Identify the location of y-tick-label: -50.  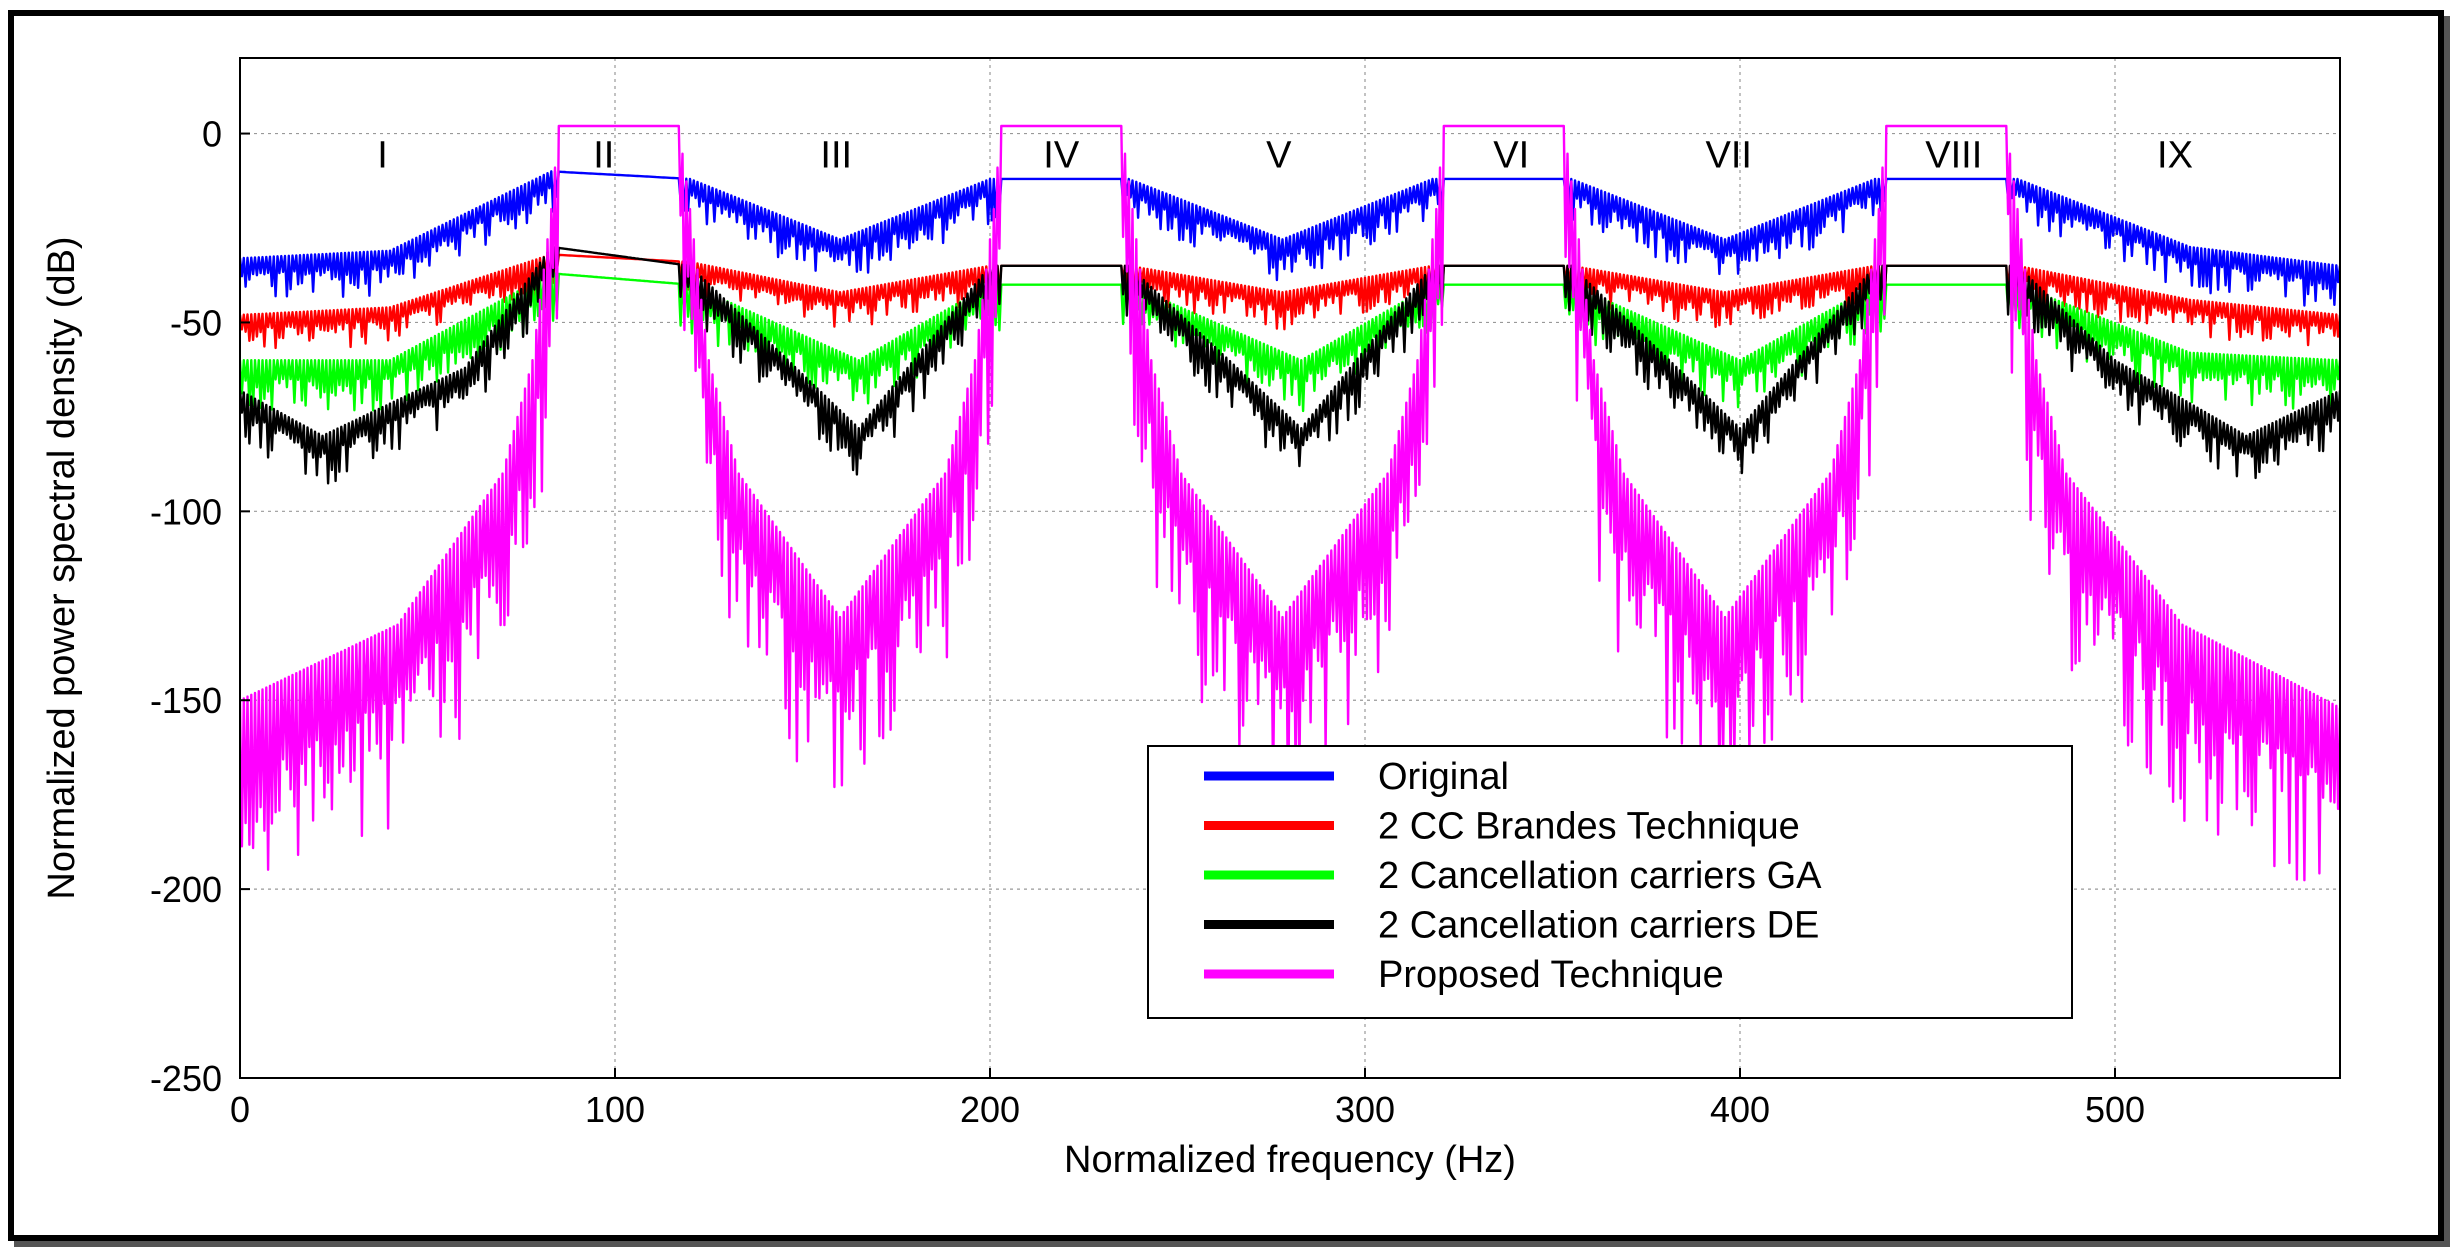
(196, 322).